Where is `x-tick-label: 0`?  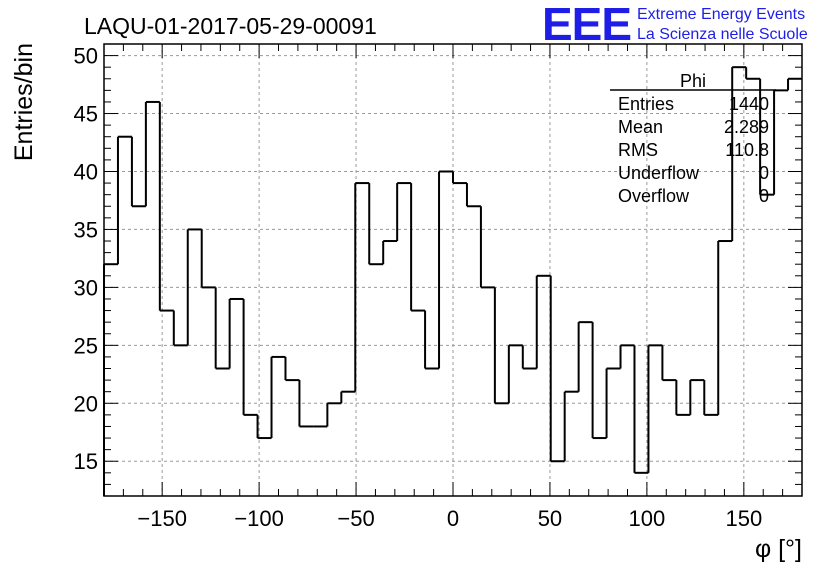 x-tick-label: 0 is located at coordinates (453, 518).